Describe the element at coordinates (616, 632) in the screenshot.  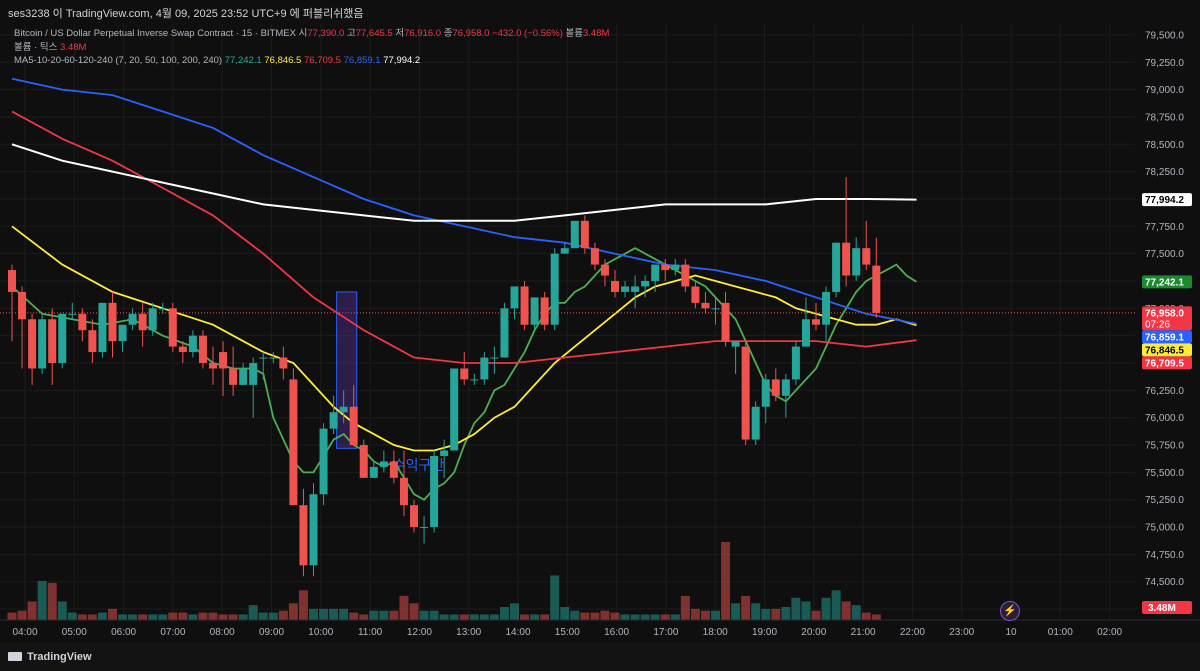
I see `x-tick-label: 16:00` at that location.